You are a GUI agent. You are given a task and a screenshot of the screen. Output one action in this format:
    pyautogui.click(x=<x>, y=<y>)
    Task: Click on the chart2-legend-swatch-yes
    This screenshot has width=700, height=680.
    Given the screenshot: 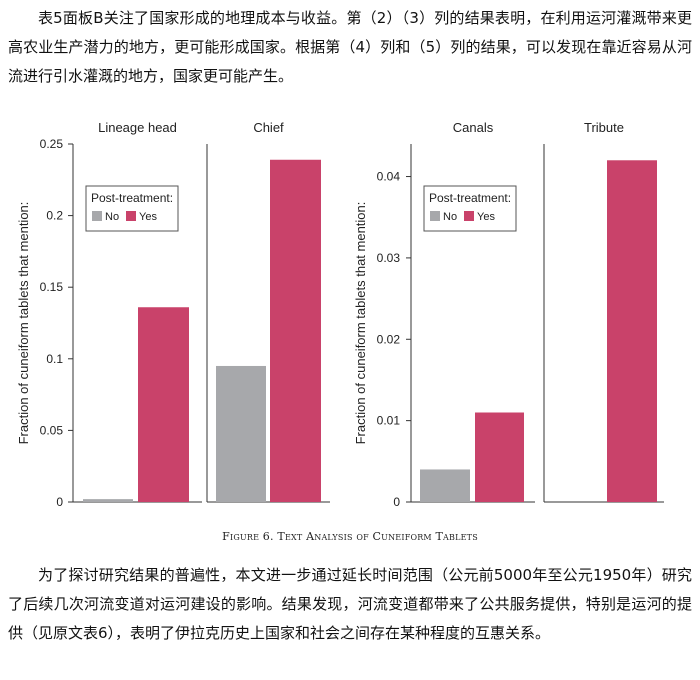 What is the action you would take?
    pyautogui.click(x=469, y=216)
    